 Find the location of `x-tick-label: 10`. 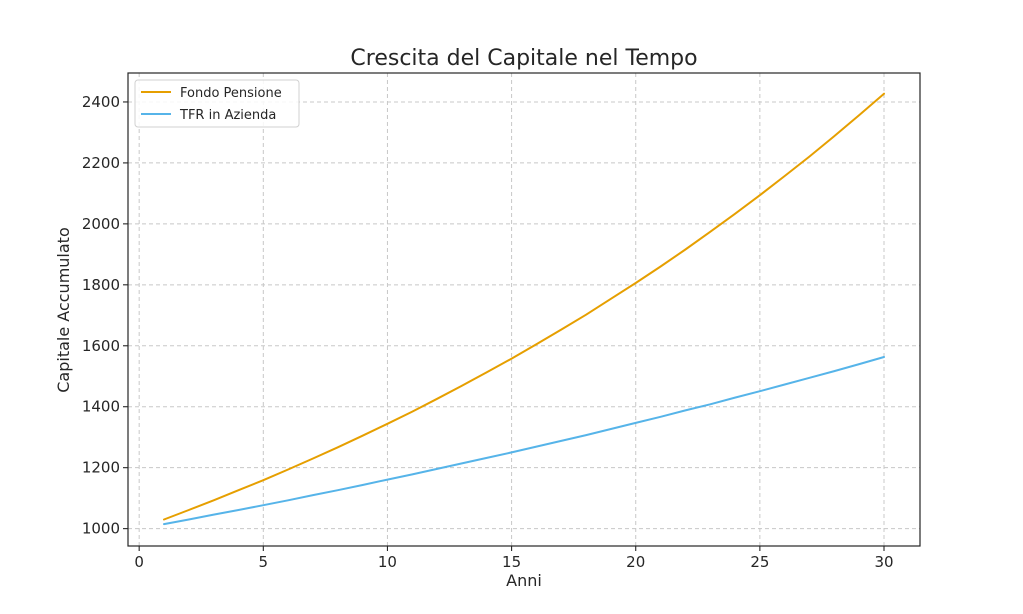

x-tick-label: 10 is located at coordinates (387, 562).